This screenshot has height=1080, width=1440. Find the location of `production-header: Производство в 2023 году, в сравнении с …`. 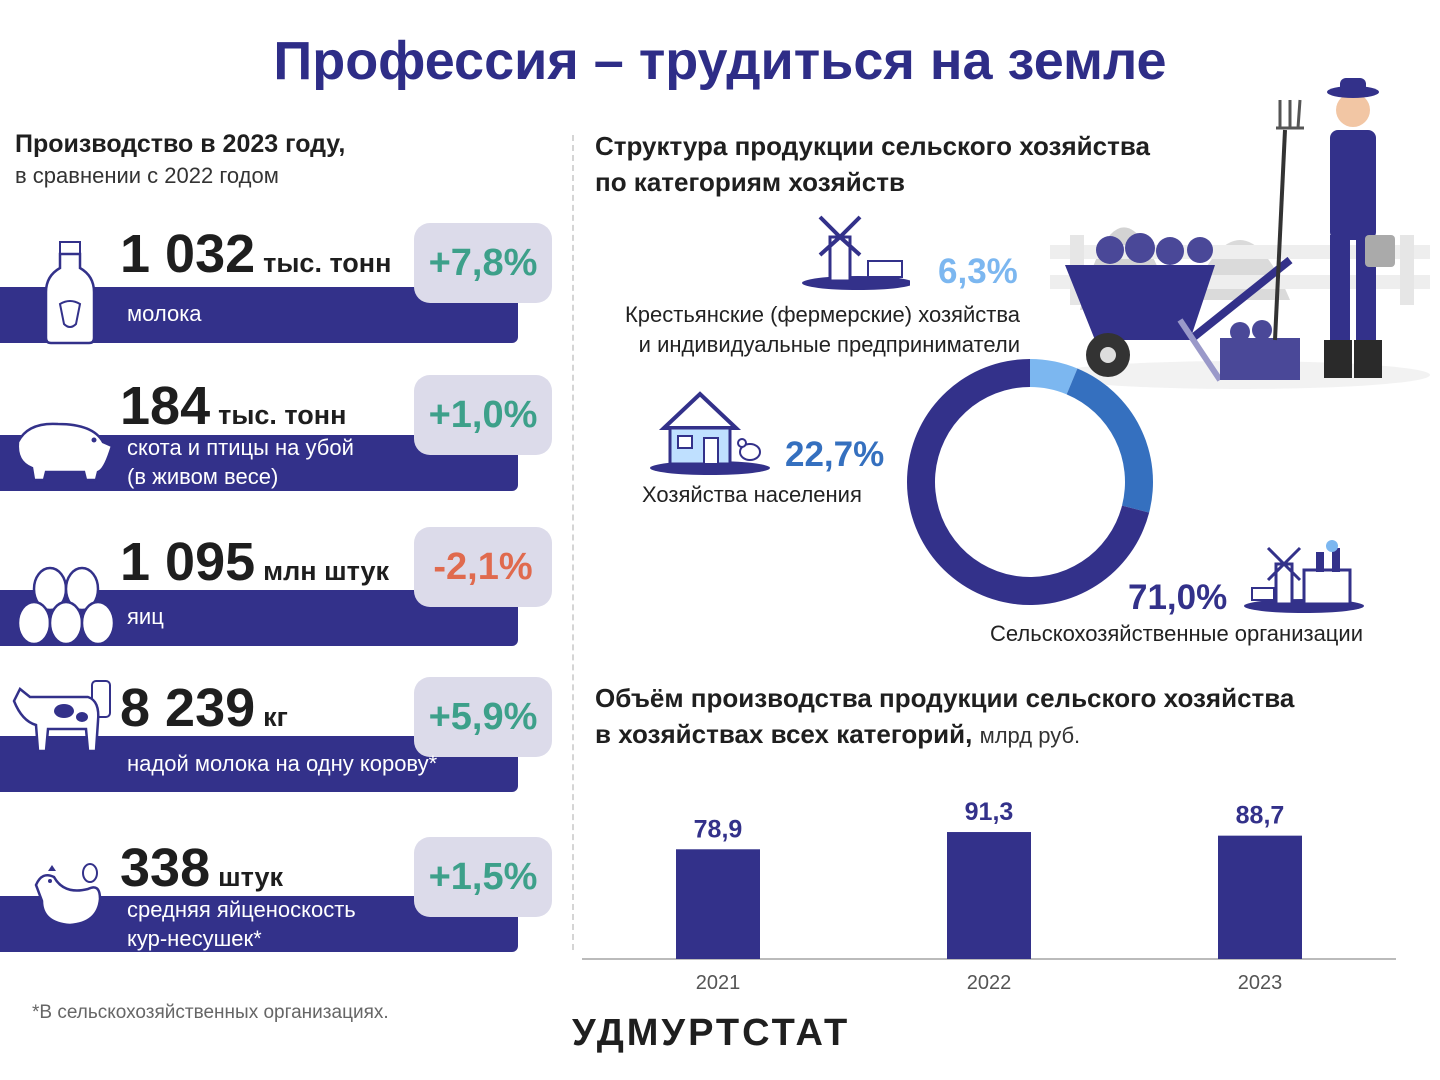

production-header: Производство в 2023 году, в сравнении с … is located at coordinates (180, 159).